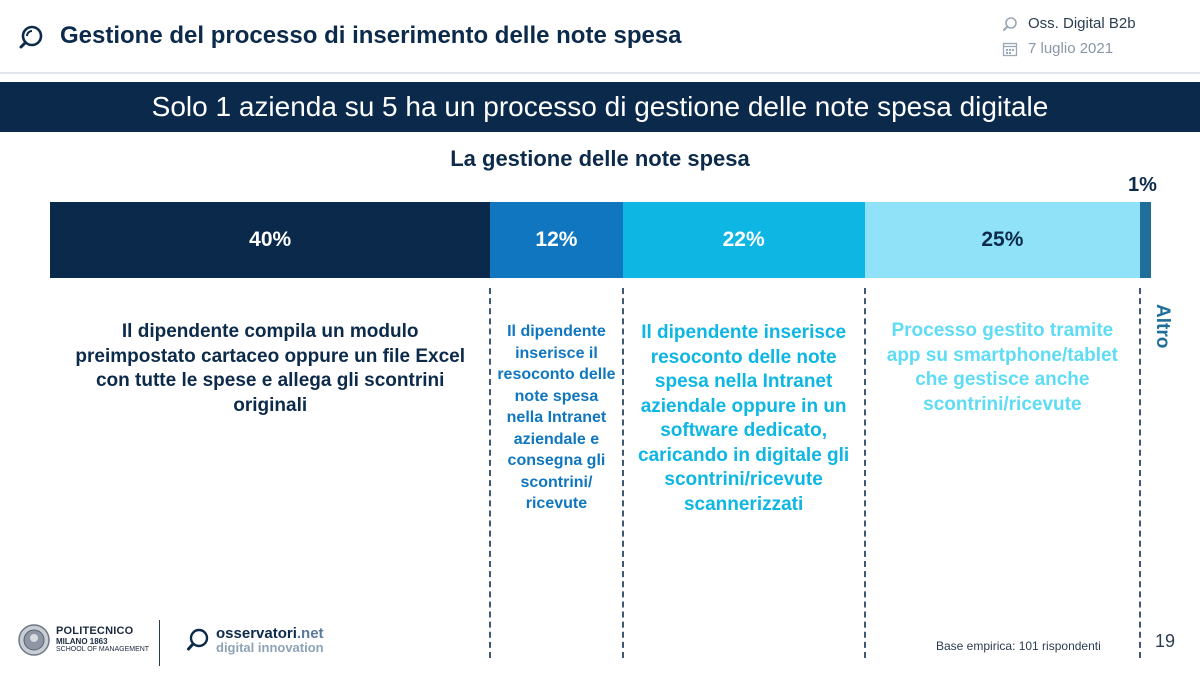 The height and width of the screenshot is (674, 1200). What do you see at coordinates (159, 643) in the screenshot?
I see `footer-separator` at bounding box center [159, 643].